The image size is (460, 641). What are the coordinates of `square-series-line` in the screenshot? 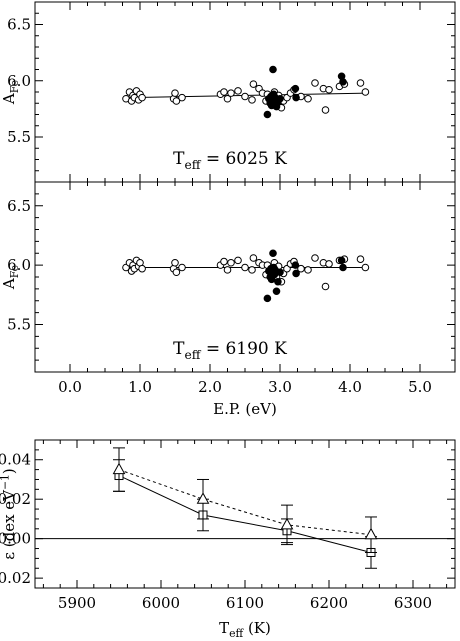 It's located at (245, 514).